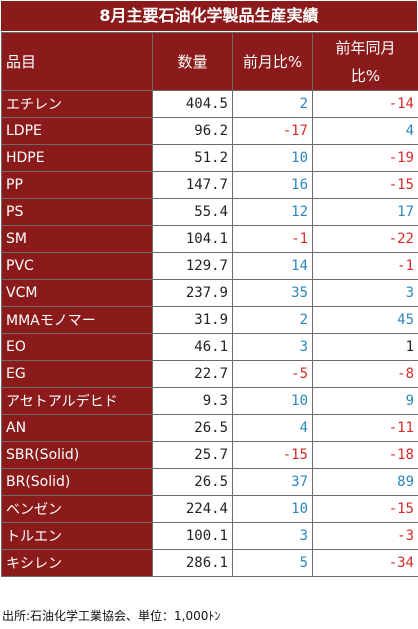  What do you see at coordinates (192, 158) in the screenshot?
I see `row-volume: 51.2` at bounding box center [192, 158].